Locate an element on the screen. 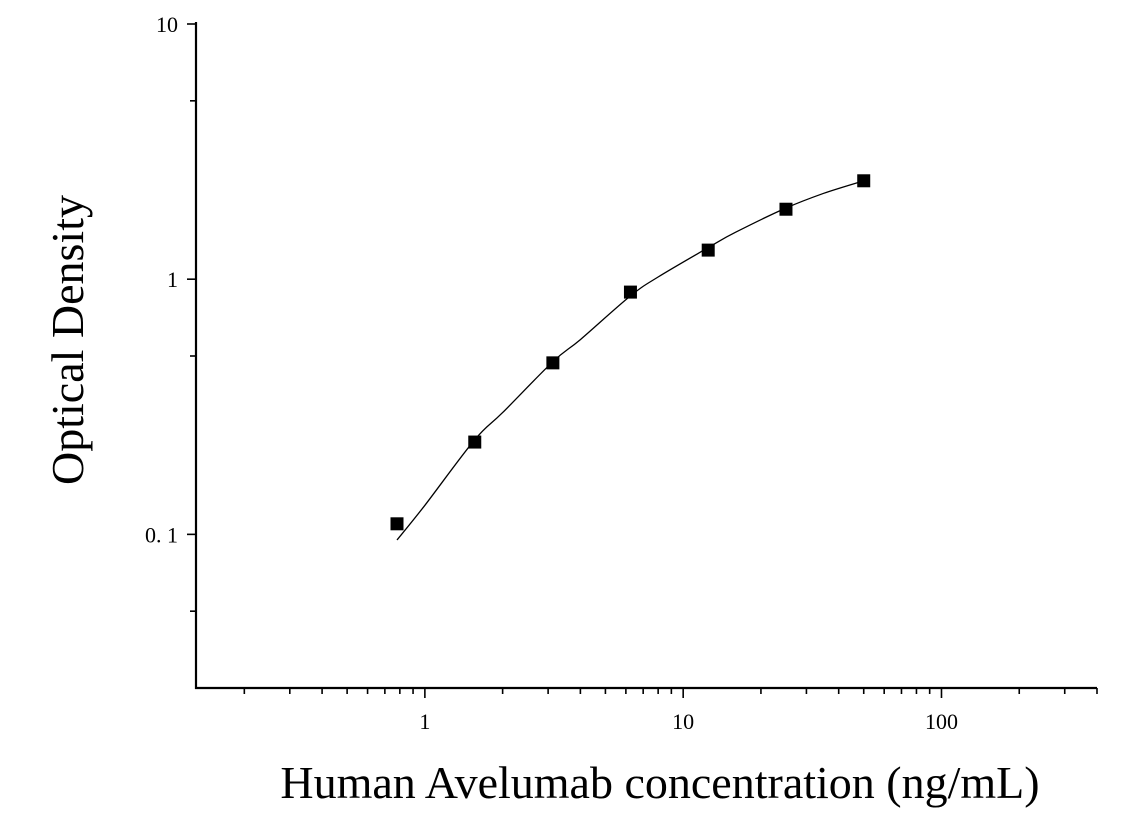 The image size is (1139, 819). y-tick-label: 1 is located at coordinates (172, 279).